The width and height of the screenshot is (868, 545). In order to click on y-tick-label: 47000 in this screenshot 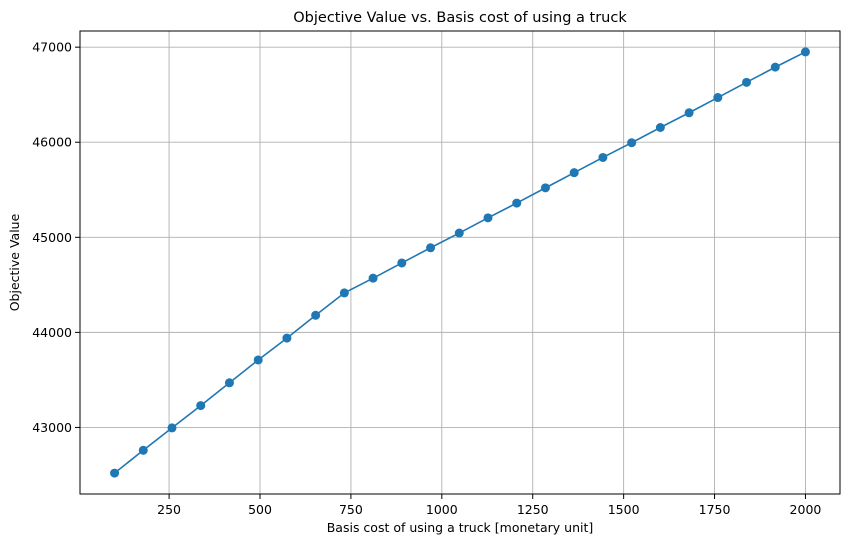, I will do `click(52, 47)`.